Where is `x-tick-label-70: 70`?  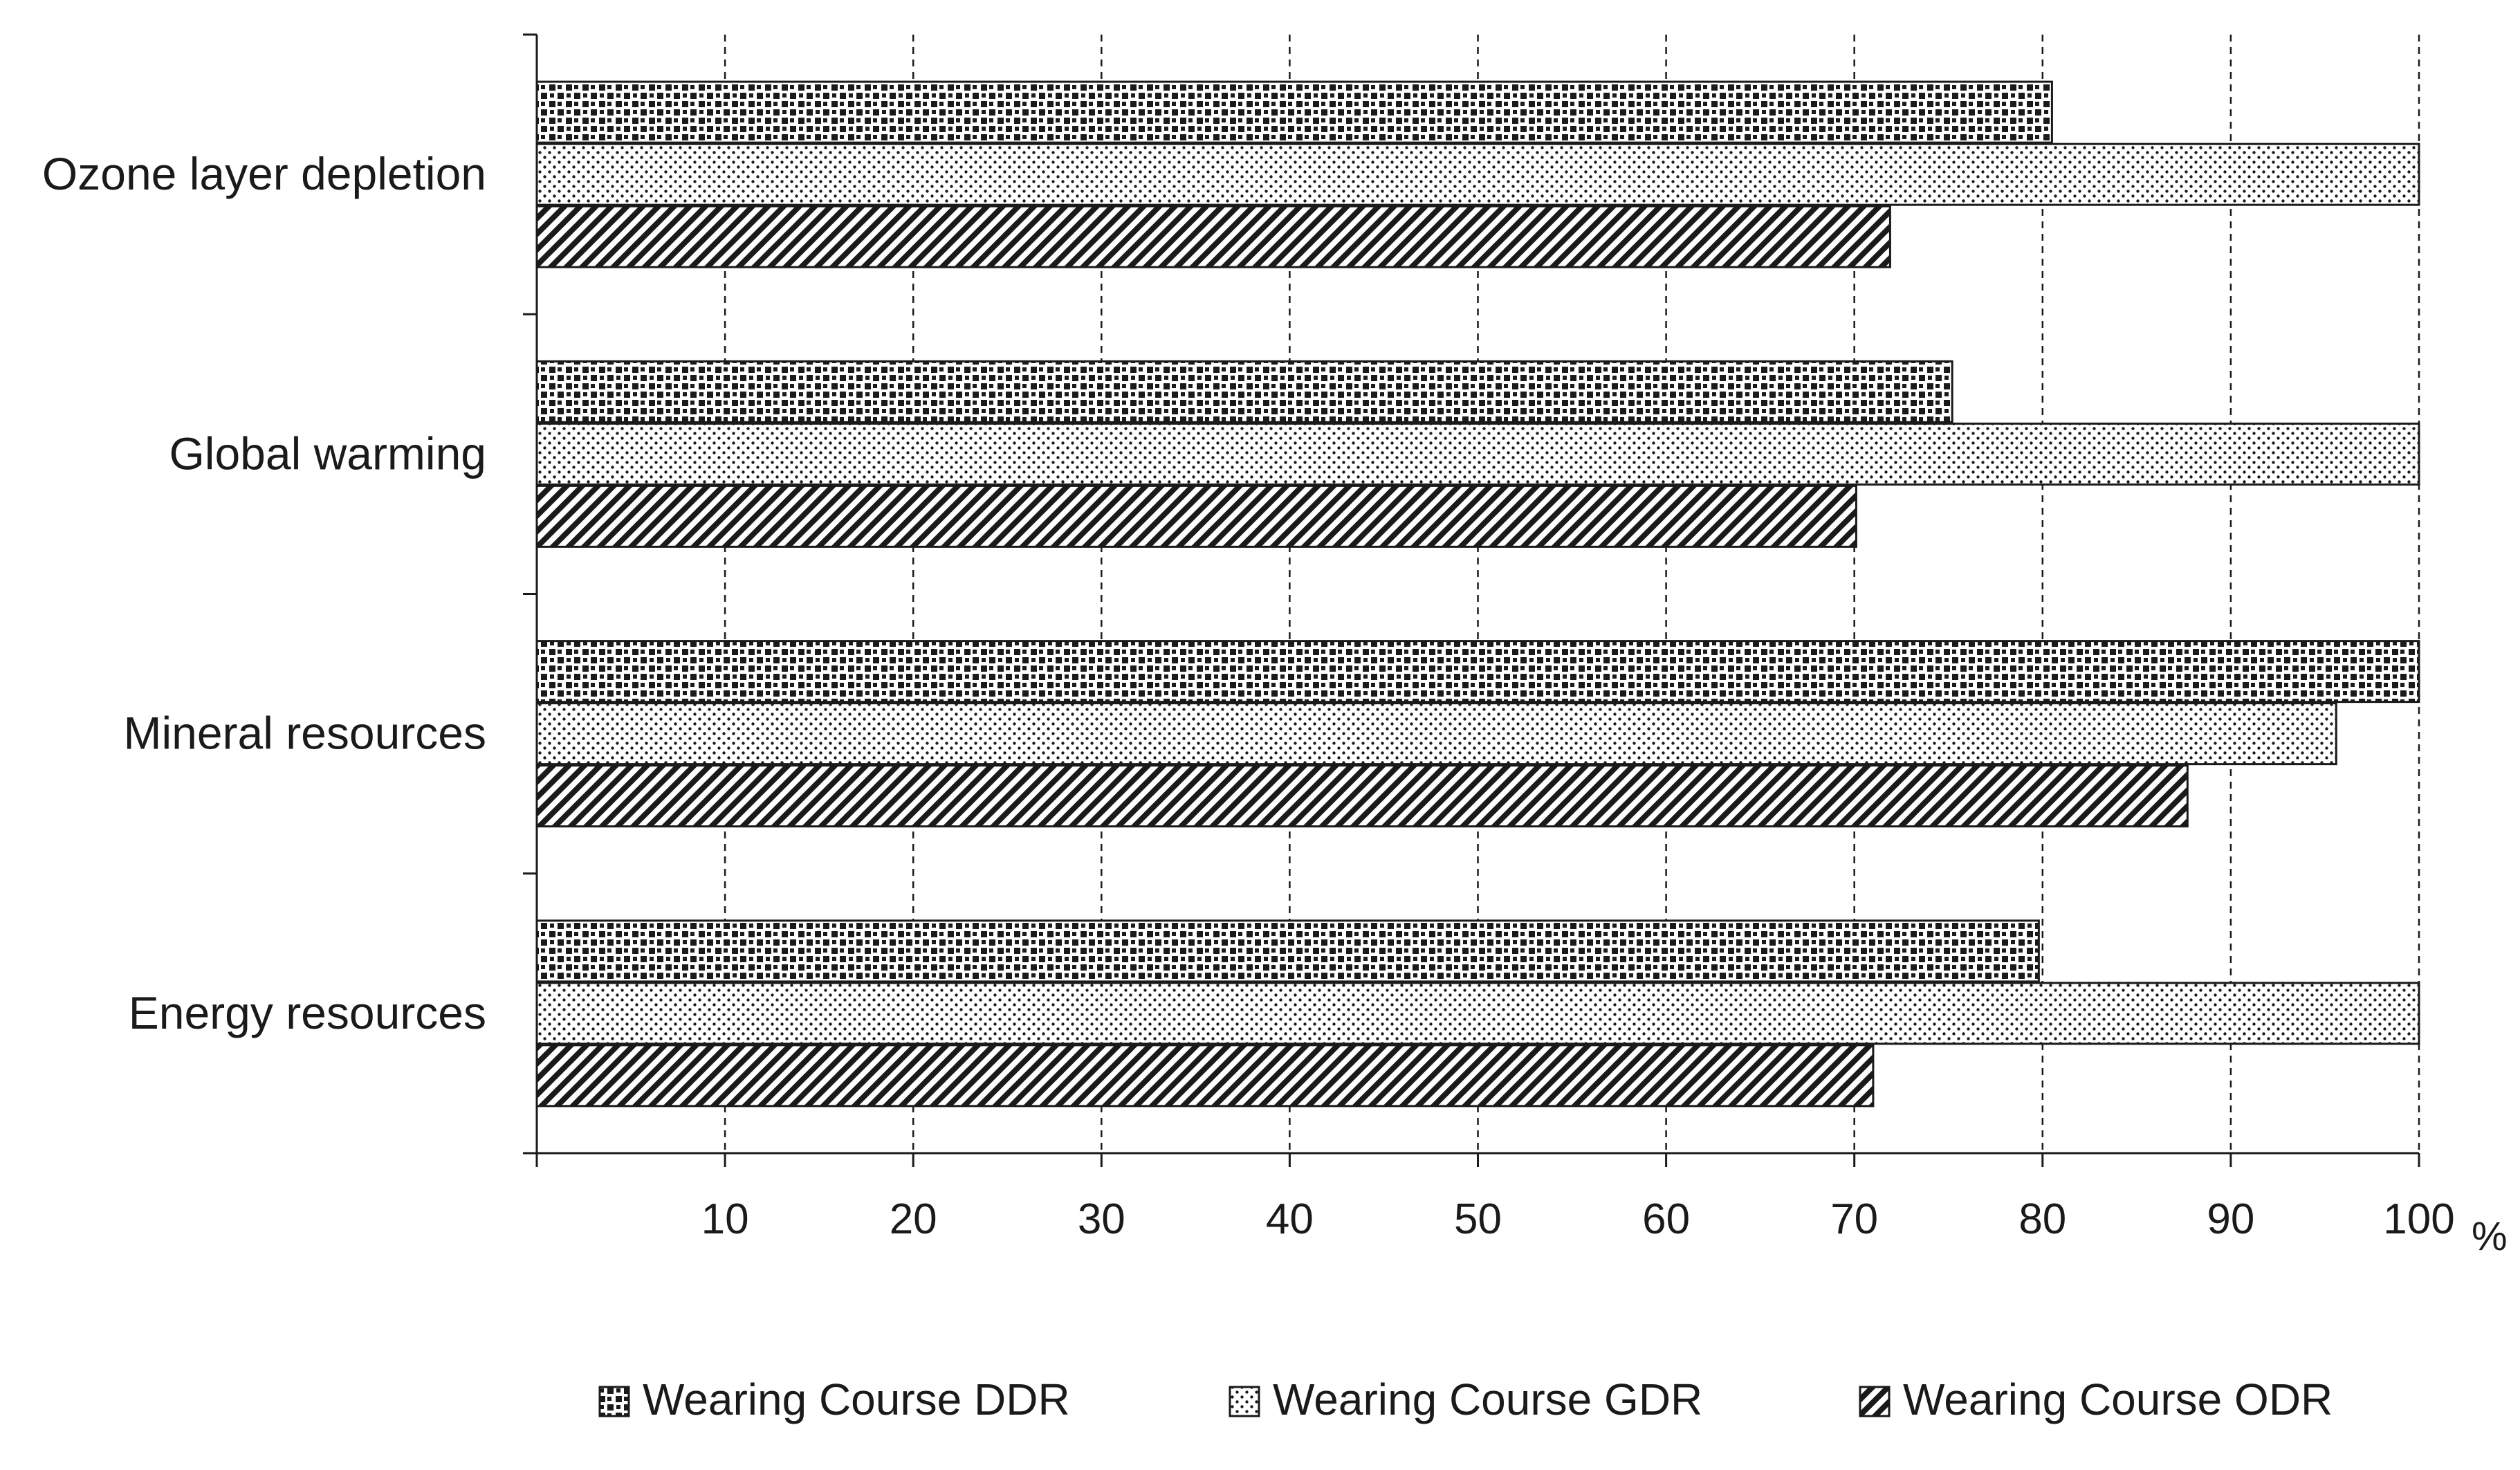
x-tick-label-70: 70 is located at coordinates (1854, 1219).